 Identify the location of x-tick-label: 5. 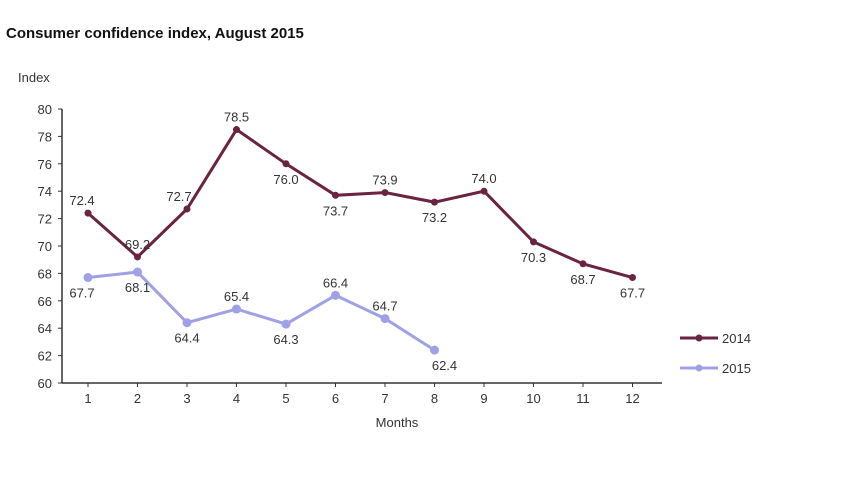
(285, 398).